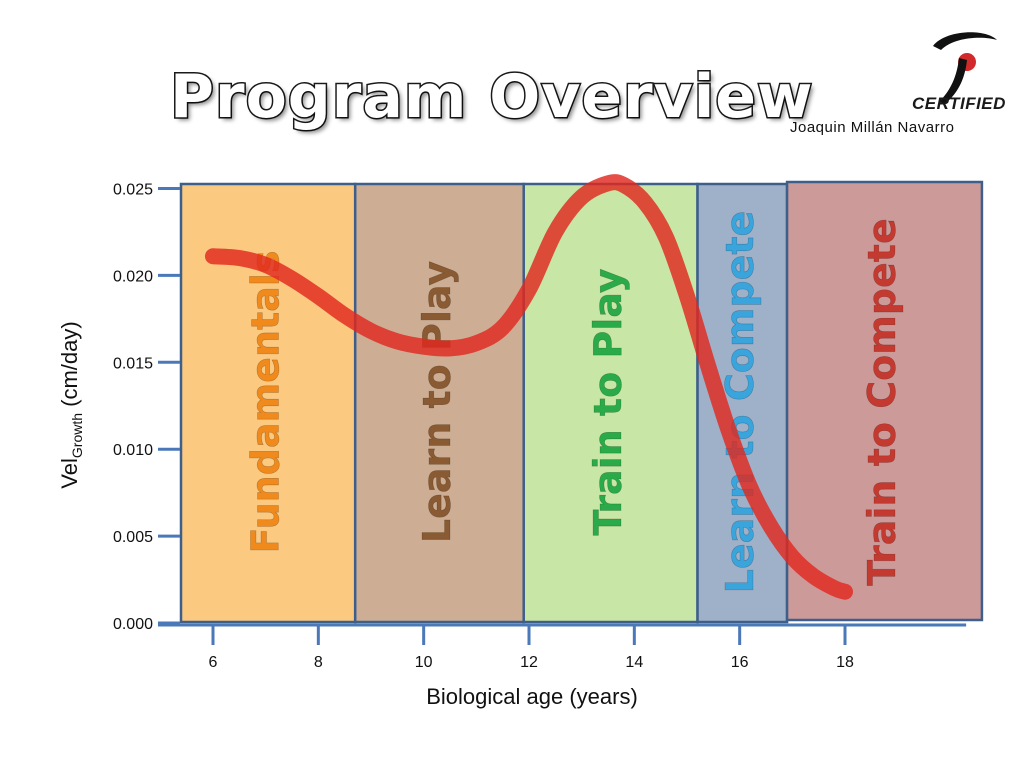 The height and width of the screenshot is (768, 1024). What do you see at coordinates (529, 662) in the screenshot?
I see `x-tick-label: 12` at bounding box center [529, 662].